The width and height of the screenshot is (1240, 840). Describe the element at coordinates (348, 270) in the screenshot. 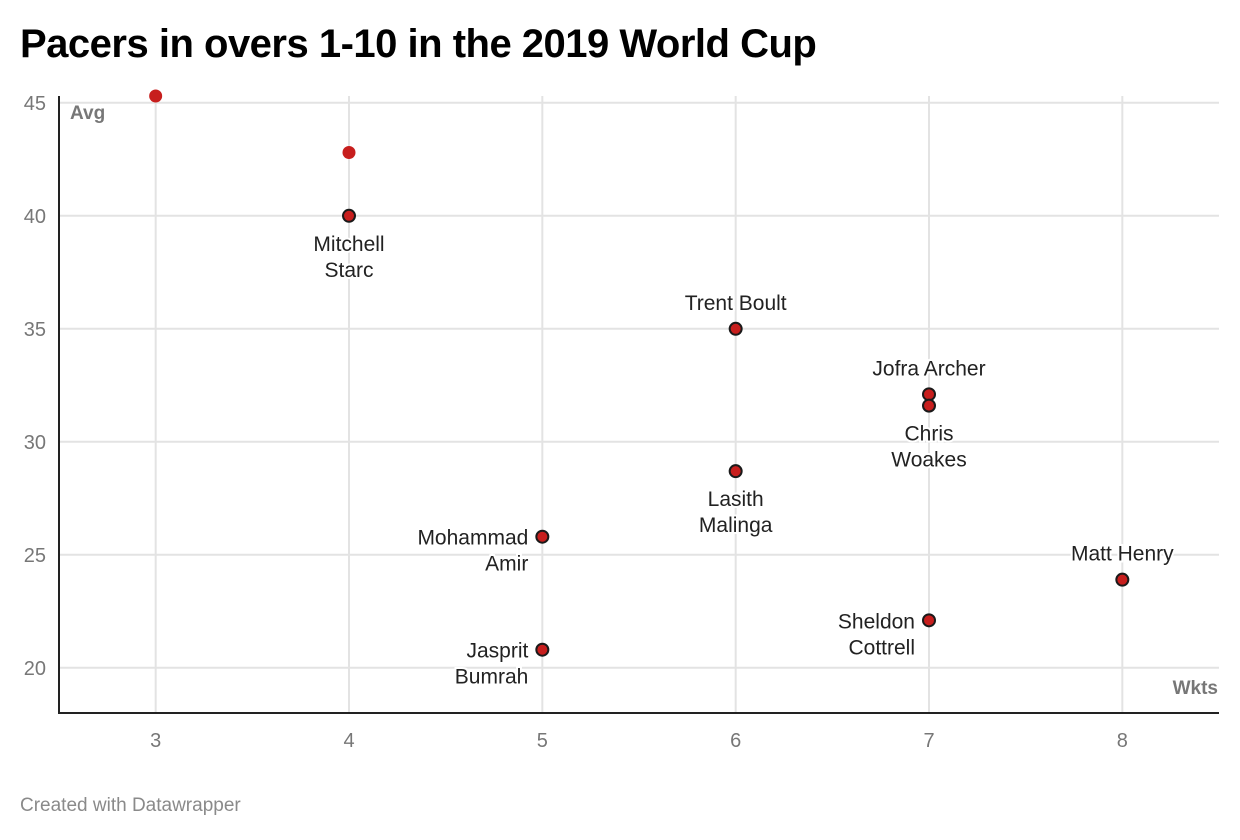

I see `point-label: Starc` at that location.